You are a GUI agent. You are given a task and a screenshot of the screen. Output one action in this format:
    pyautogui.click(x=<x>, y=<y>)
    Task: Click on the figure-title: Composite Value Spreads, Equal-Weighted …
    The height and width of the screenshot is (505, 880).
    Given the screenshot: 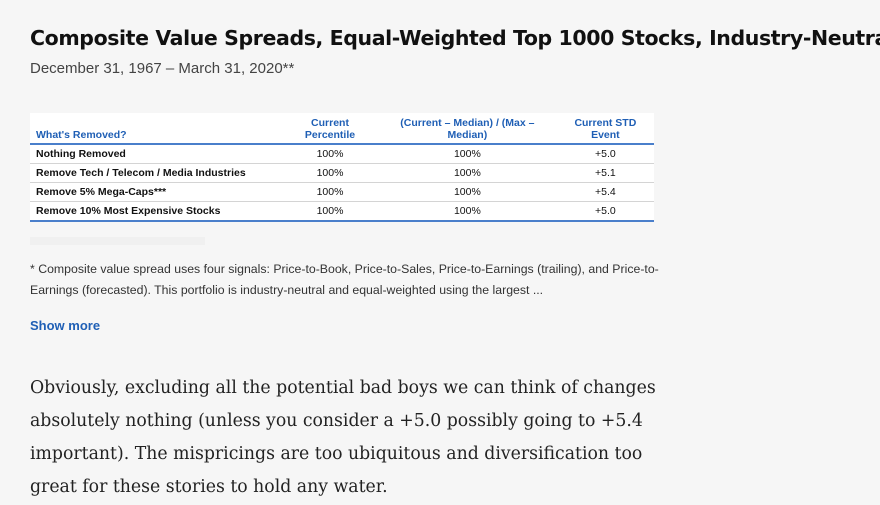 What is the action you would take?
    pyautogui.click(x=455, y=38)
    